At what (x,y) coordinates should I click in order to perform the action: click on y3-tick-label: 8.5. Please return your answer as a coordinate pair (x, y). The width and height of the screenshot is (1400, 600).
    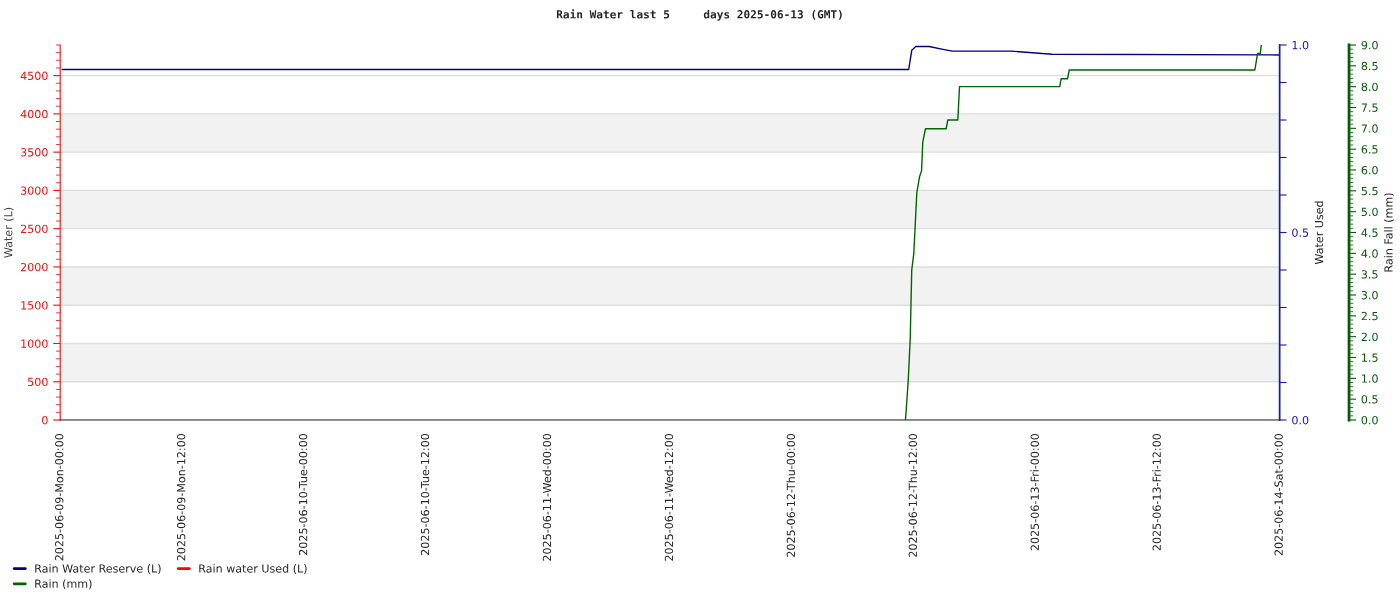
    Looking at the image, I should click on (1369, 66).